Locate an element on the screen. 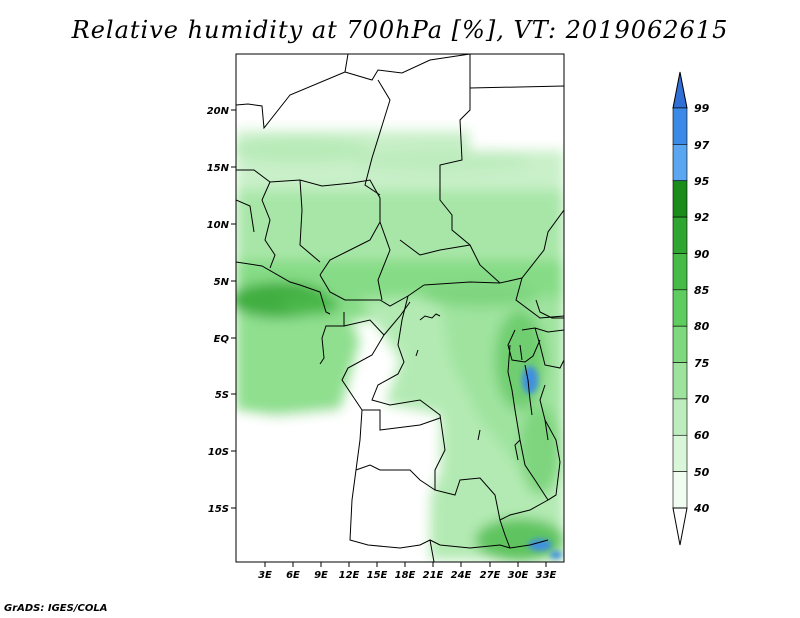 This screenshot has width=800, height=618. lon-label-27e: 27E is located at coordinates (490, 575).